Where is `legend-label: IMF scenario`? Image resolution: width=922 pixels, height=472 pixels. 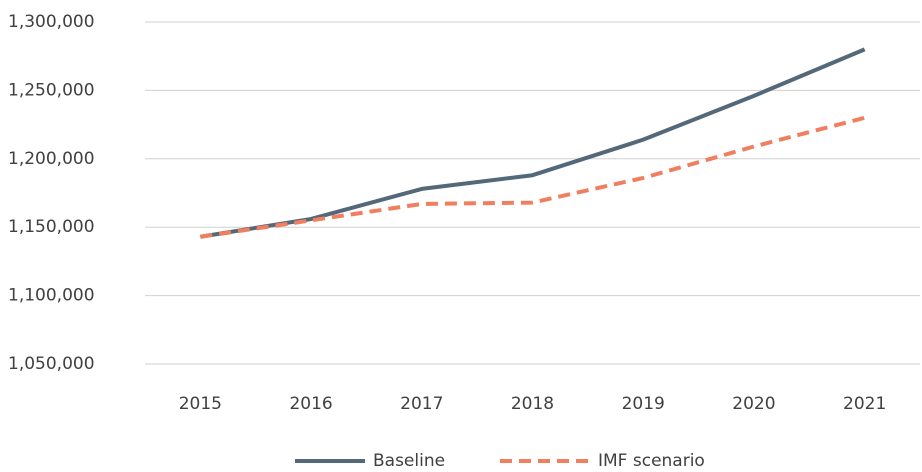 legend-label: IMF scenario is located at coordinates (651, 461).